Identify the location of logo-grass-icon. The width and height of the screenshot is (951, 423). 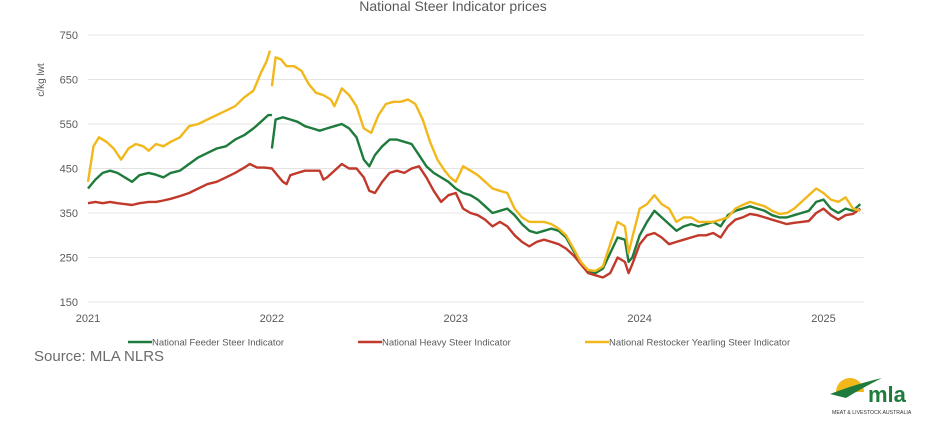
(856, 388).